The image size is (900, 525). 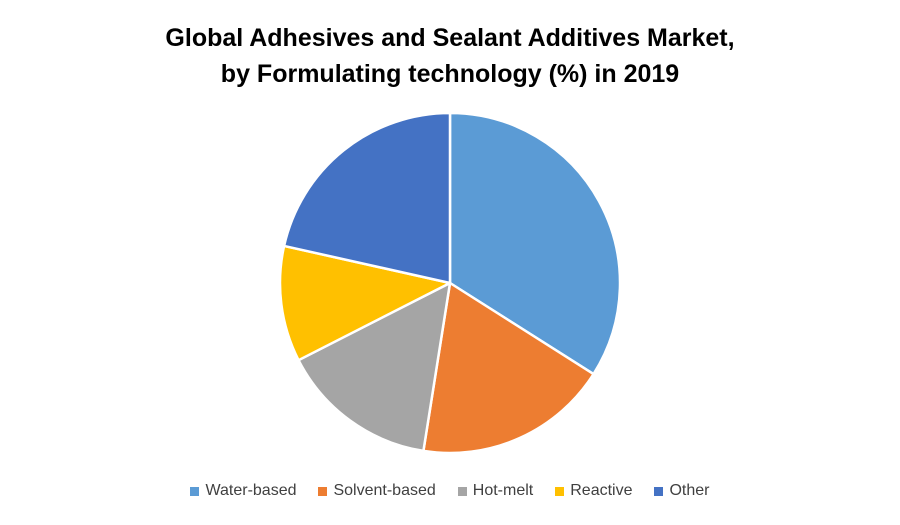 What do you see at coordinates (251, 490) in the screenshot?
I see `legend-label-water-based: Water-based` at bounding box center [251, 490].